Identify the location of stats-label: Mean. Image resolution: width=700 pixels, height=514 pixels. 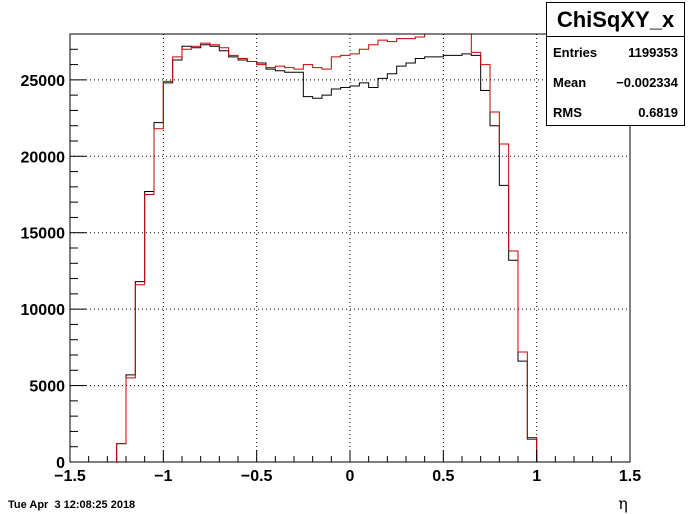
(570, 82).